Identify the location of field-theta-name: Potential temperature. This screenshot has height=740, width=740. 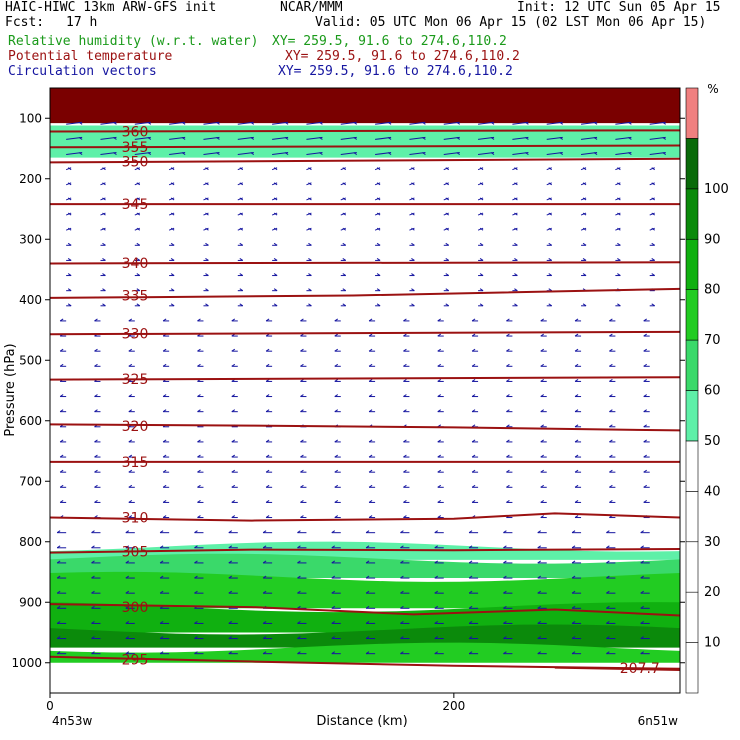
(90, 56).